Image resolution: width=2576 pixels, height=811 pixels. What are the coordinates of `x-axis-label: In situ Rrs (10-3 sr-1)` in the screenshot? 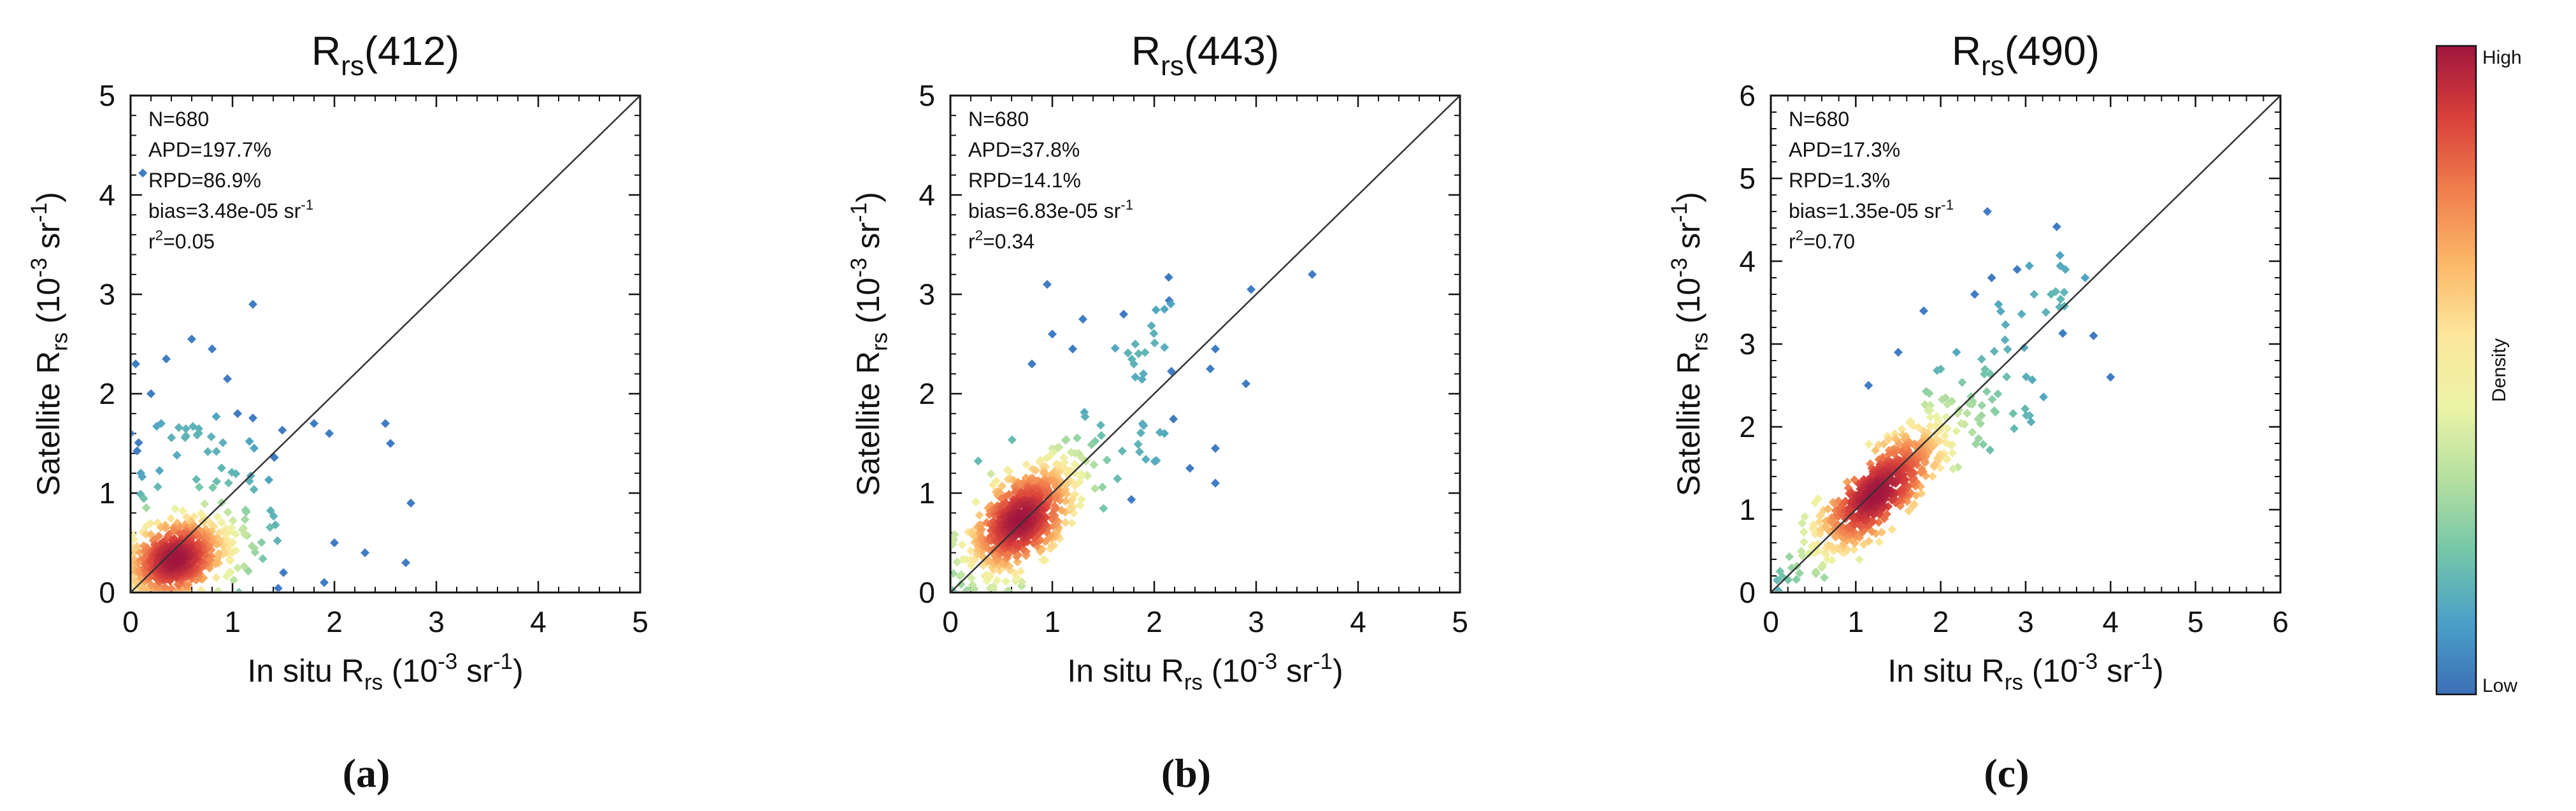 It's located at (1205, 672).